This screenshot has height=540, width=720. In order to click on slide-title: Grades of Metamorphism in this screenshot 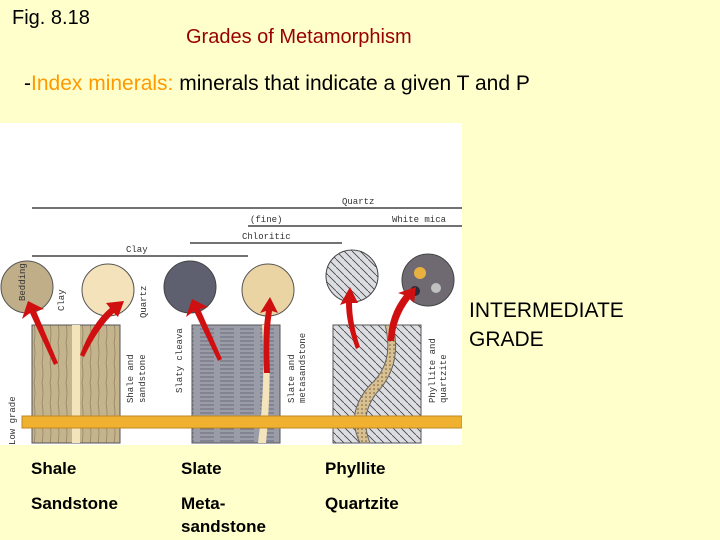, I will do `click(299, 37)`.